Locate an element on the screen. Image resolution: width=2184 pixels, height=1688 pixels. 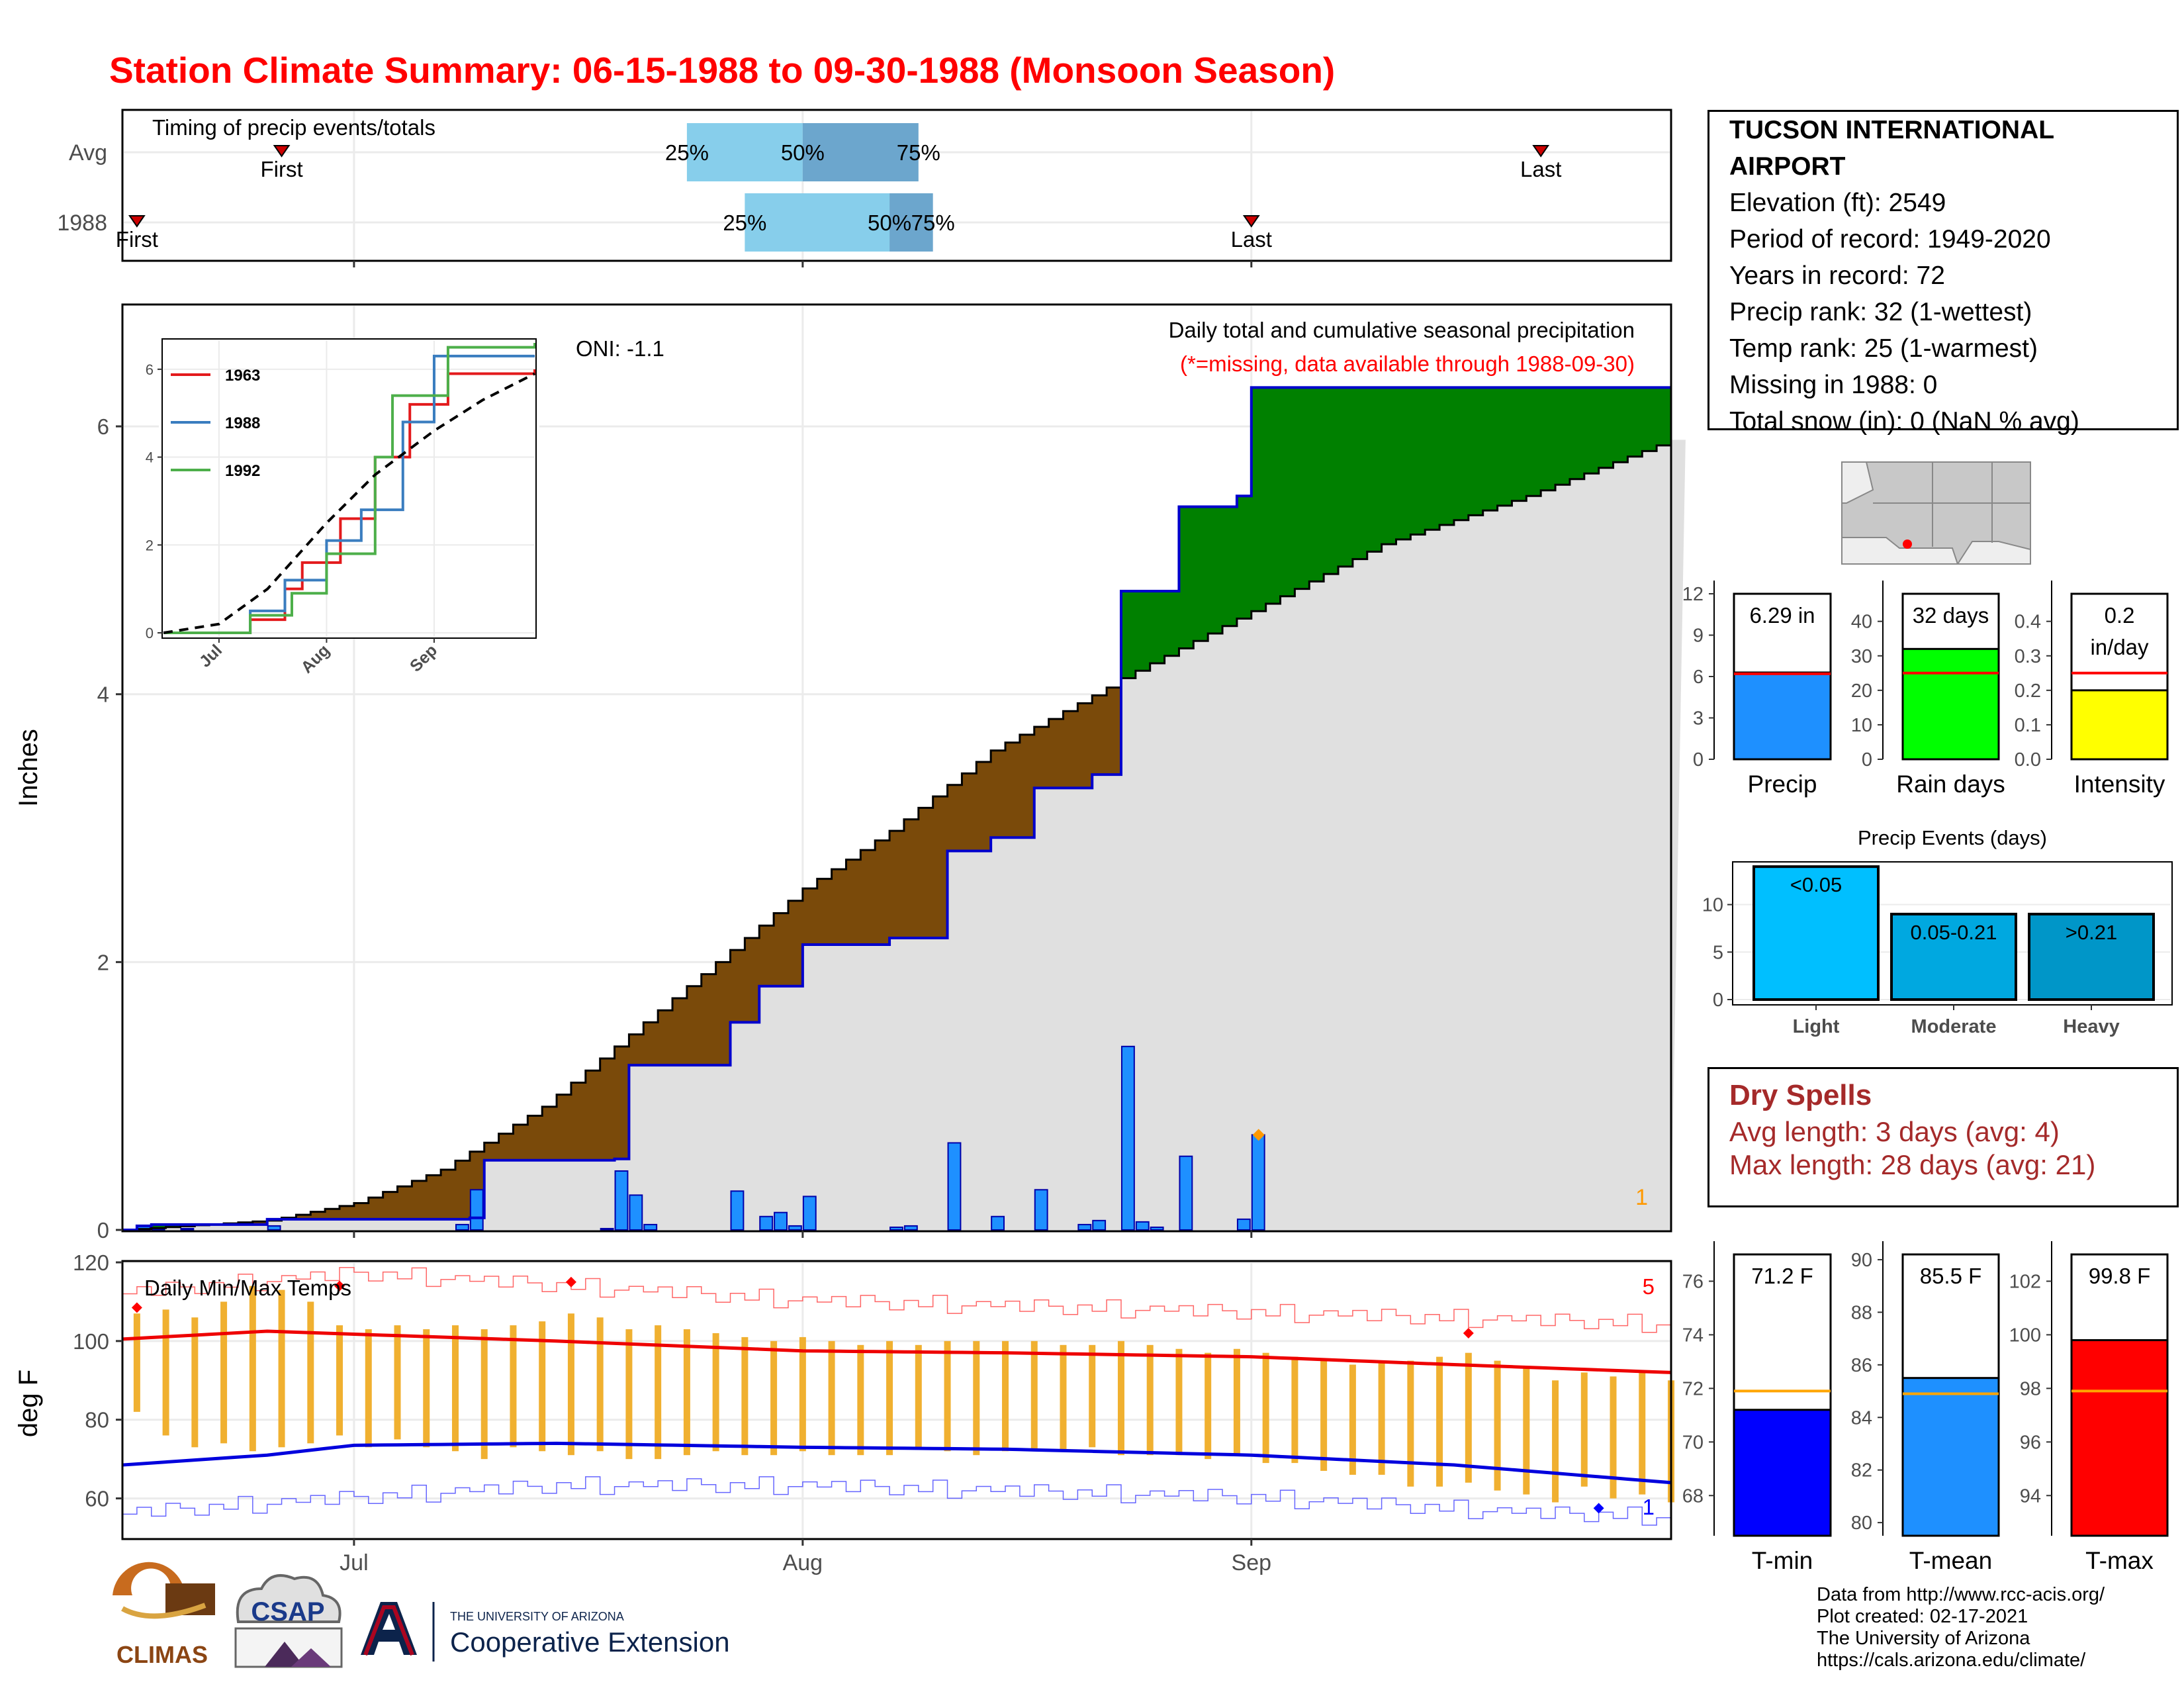
timing-last-marker is located at coordinates (1541, 151).